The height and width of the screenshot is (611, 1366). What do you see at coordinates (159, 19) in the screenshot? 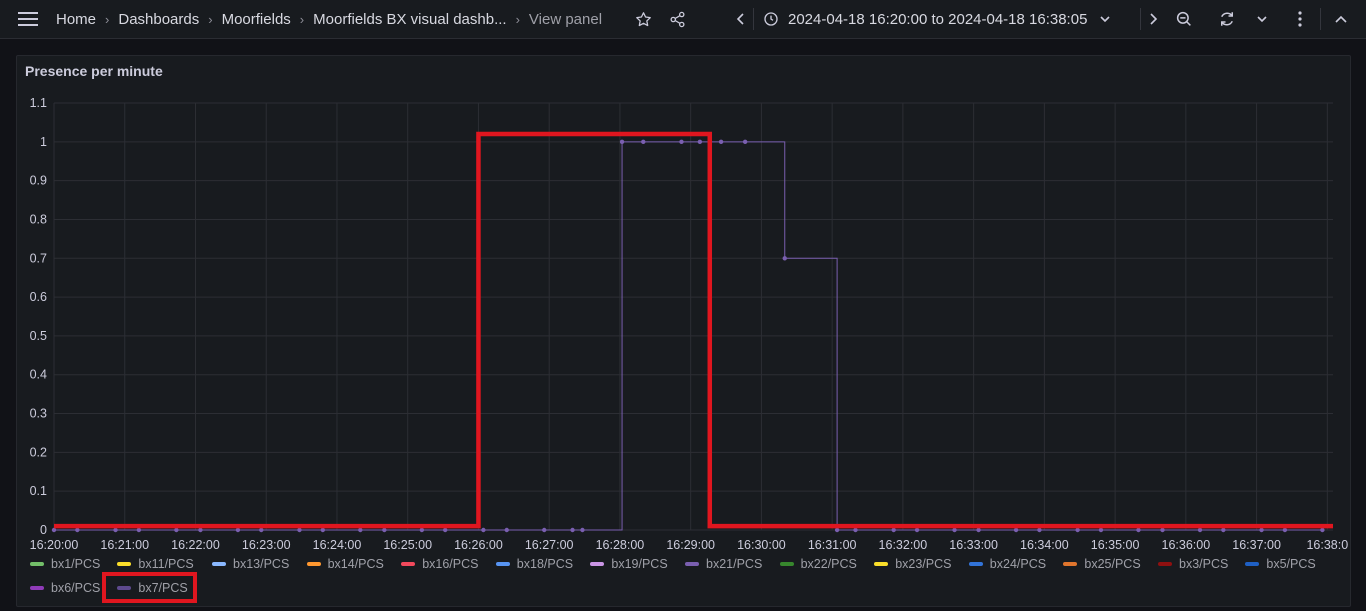
I see `breadcrumb-dashboards: Dashboards` at bounding box center [159, 19].